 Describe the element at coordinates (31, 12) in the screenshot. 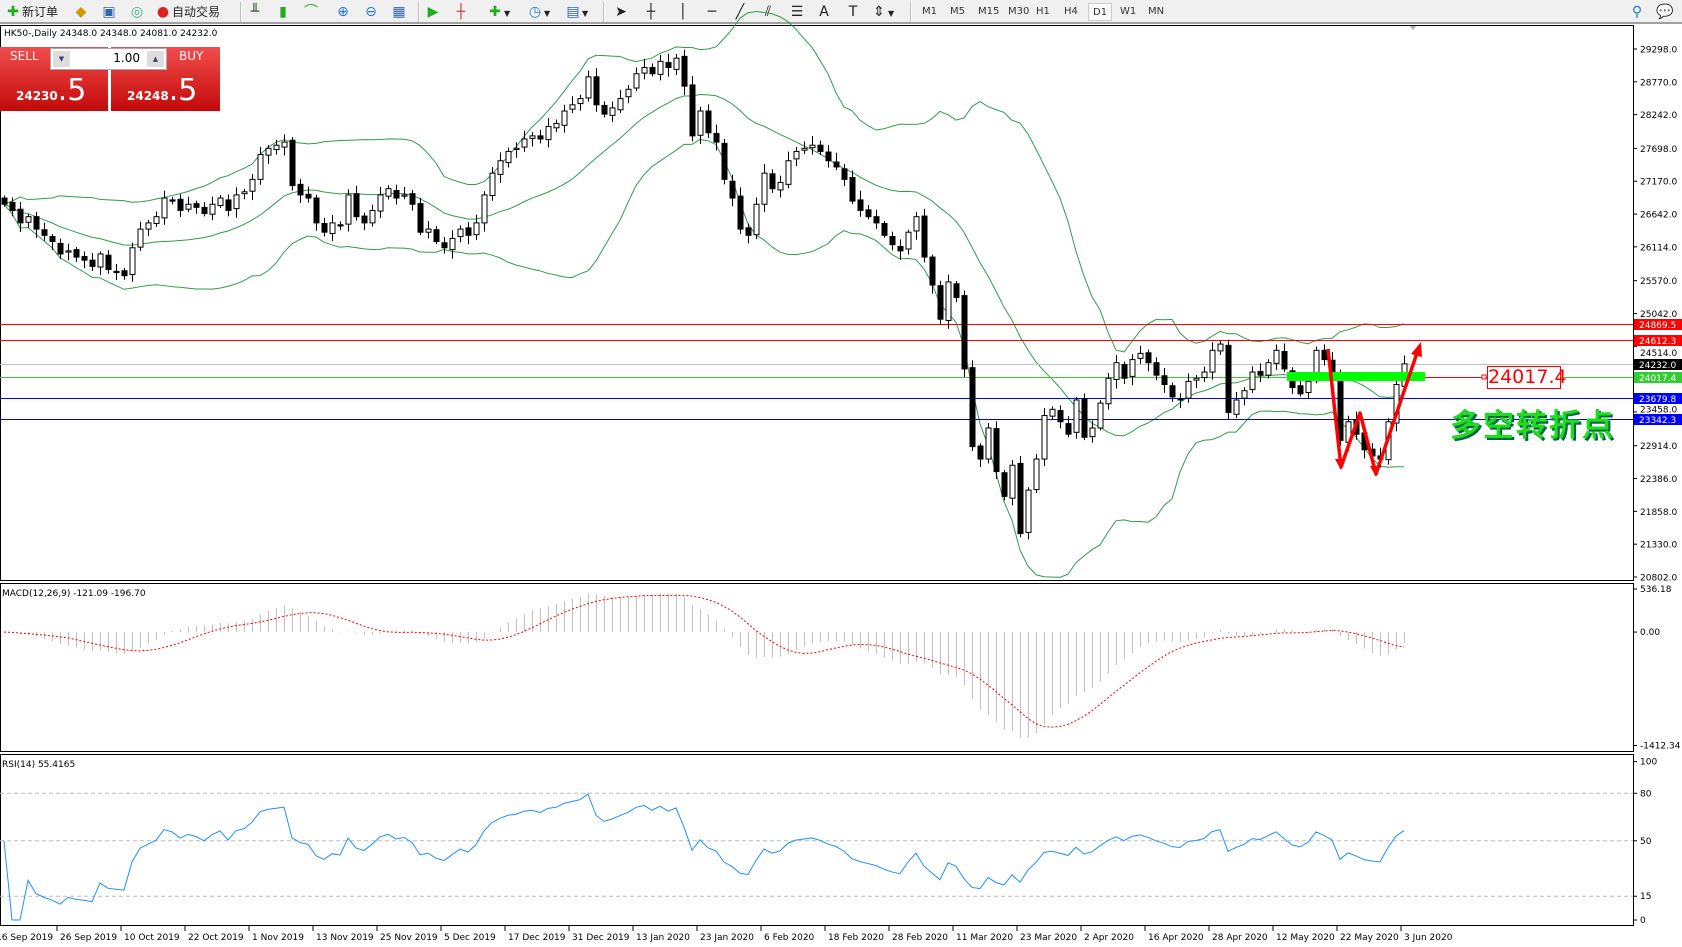

I see `new-order-button: ✚ 新订单` at that location.